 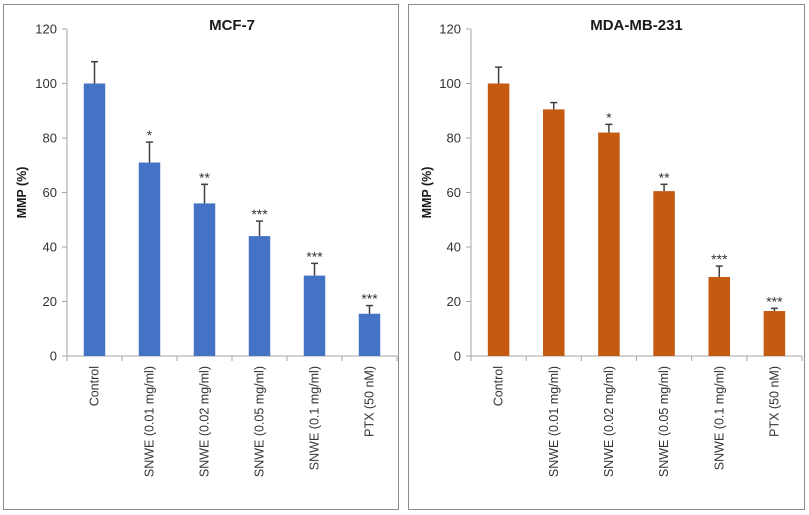 I want to click on chart-title: MCF-7, so click(x=232, y=25).